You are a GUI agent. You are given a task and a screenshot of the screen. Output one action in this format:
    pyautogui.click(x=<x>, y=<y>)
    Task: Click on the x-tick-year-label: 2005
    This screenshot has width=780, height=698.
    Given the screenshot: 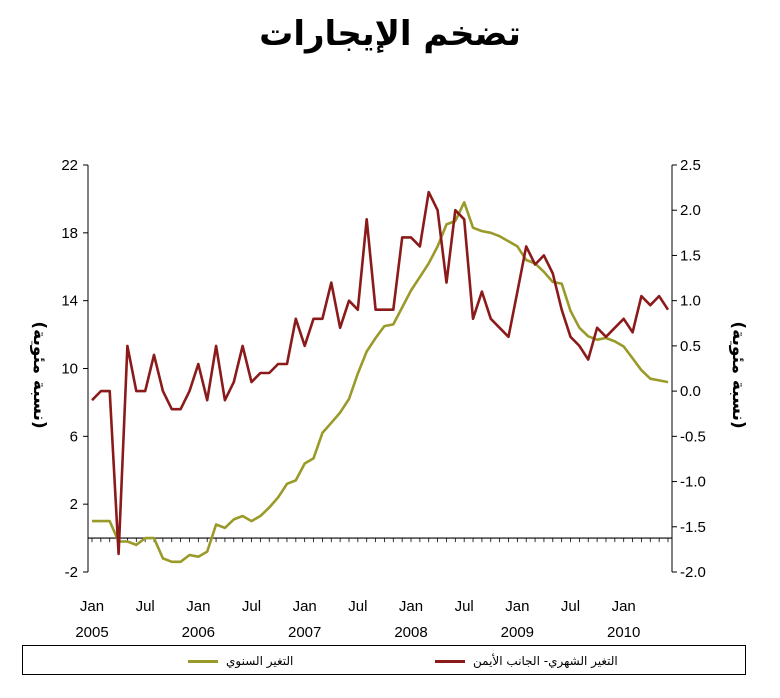 What is the action you would take?
    pyautogui.click(x=91, y=632)
    